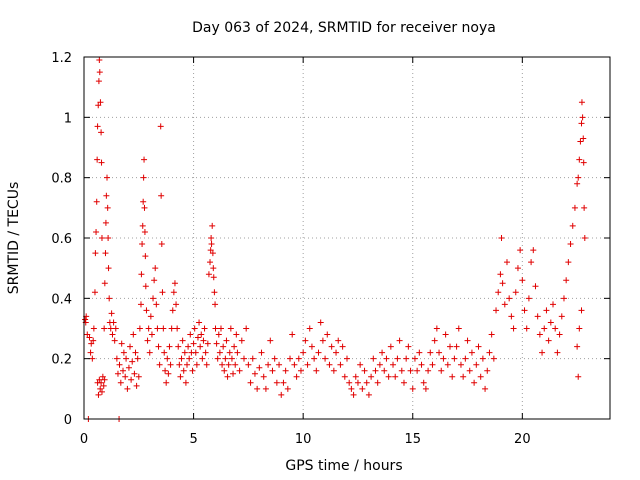 The height and width of the screenshot is (480, 640). I want to click on y-tick-label: 0.4, so click(61, 299).